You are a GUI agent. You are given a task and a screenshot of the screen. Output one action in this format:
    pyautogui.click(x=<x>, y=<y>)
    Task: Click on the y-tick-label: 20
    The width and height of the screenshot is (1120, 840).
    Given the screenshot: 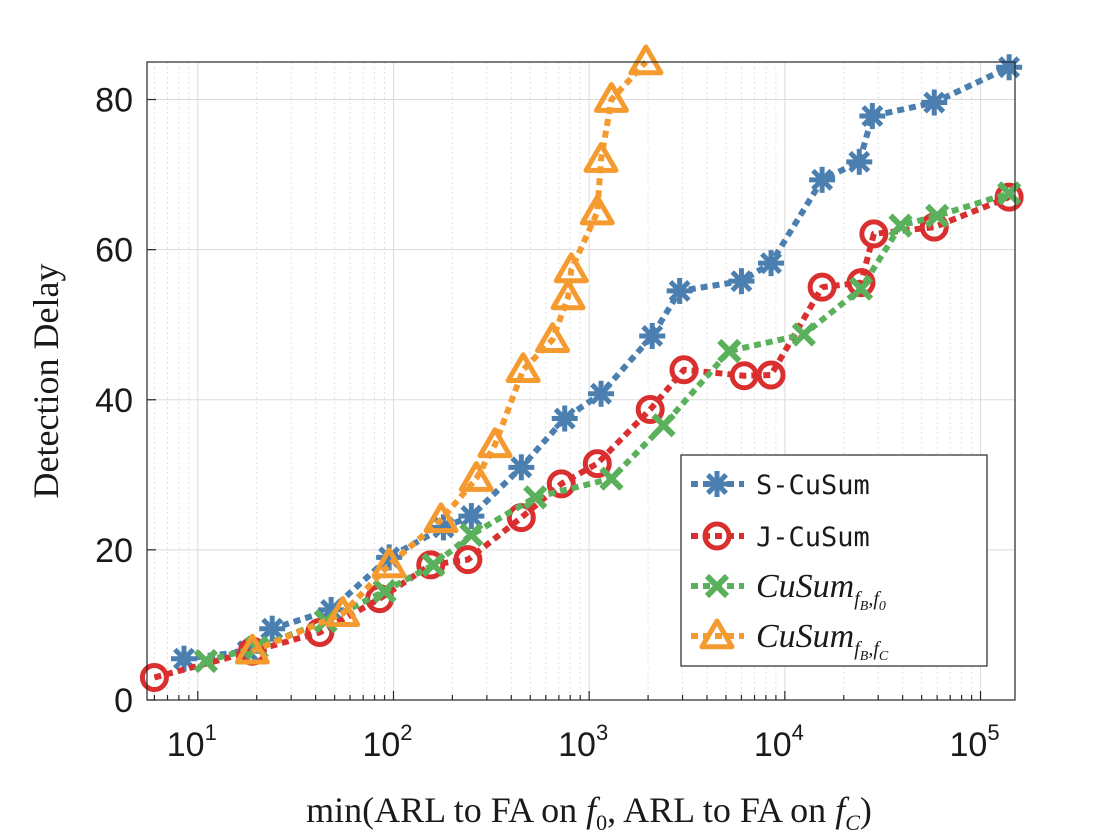 What is the action you would take?
    pyautogui.click(x=114, y=551)
    